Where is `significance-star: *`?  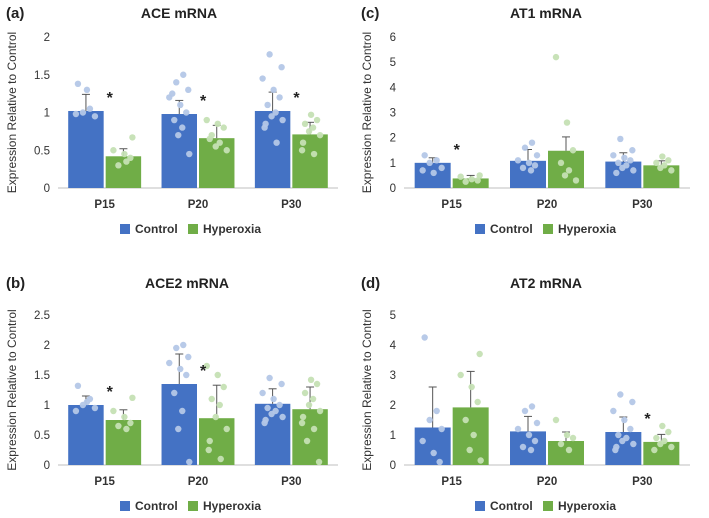 significance-star: * is located at coordinates (110, 392).